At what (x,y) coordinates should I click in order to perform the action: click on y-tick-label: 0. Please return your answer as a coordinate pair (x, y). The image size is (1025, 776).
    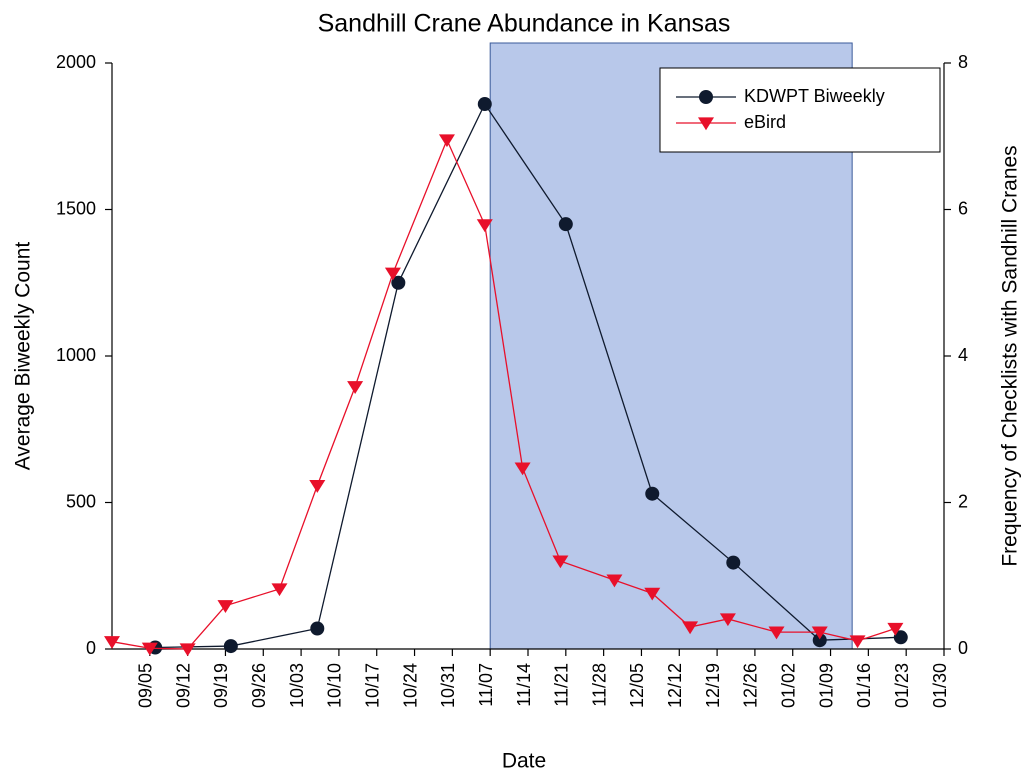
    Looking at the image, I should click on (91, 648).